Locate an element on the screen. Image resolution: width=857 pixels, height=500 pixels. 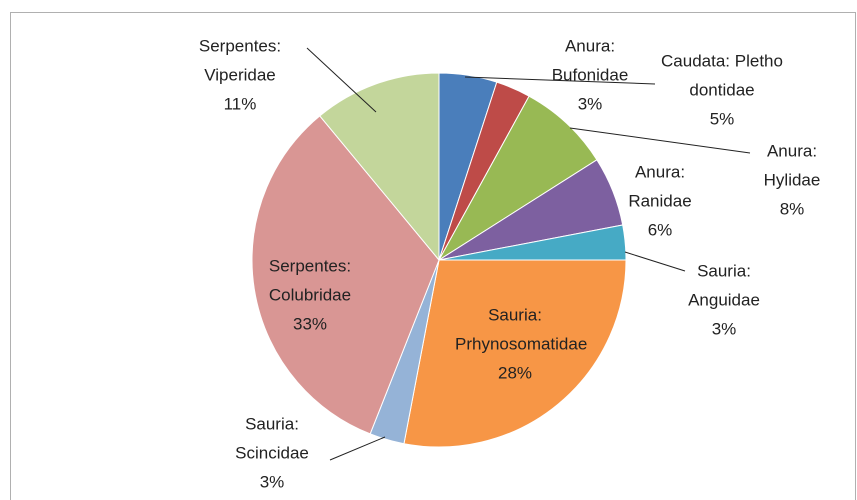
category-label: Anura: Bufonidae is located at coordinates (590, 60).